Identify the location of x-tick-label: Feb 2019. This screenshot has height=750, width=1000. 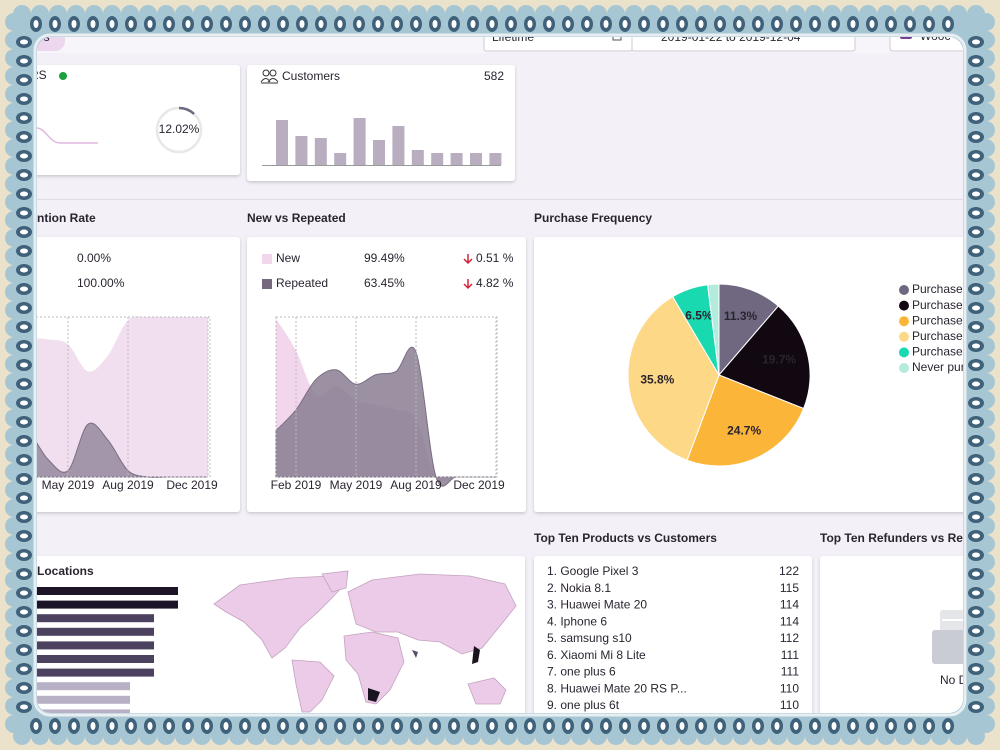
(296, 485).